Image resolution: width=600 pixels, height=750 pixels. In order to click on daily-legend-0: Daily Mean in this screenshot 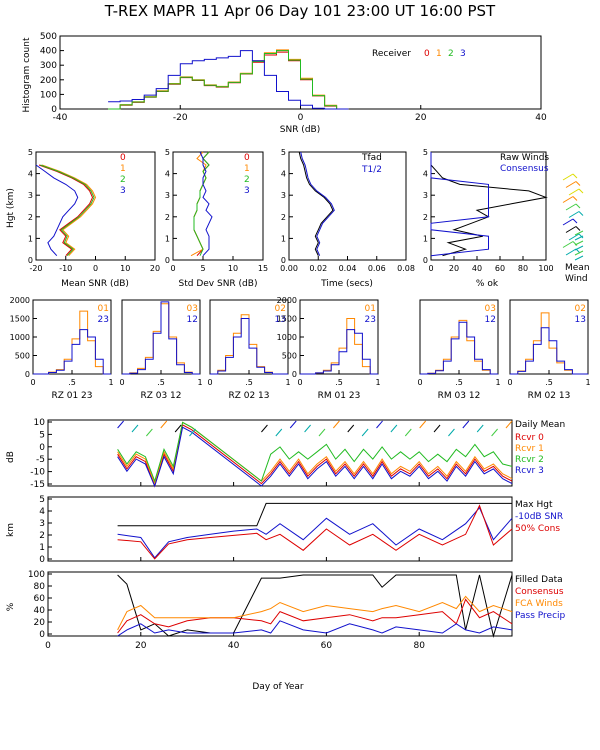, I will do `click(540, 425)`.